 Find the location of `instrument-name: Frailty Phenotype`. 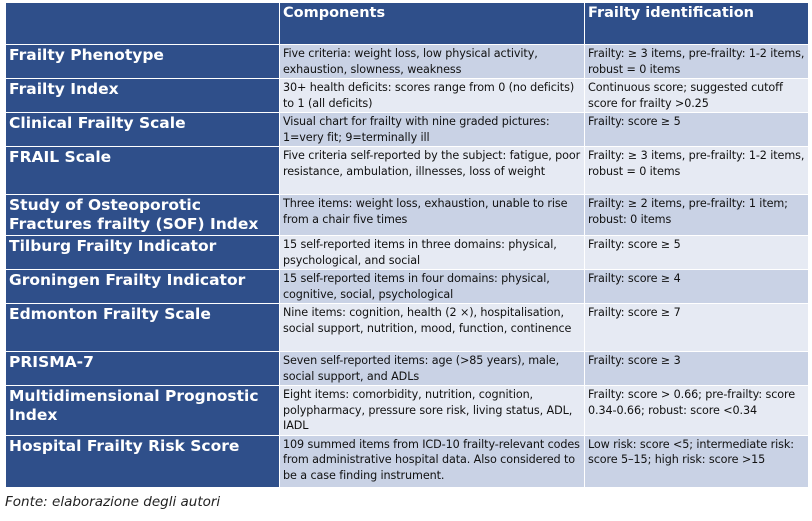

instrument-name: Frailty Phenotype is located at coordinates (142, 61).